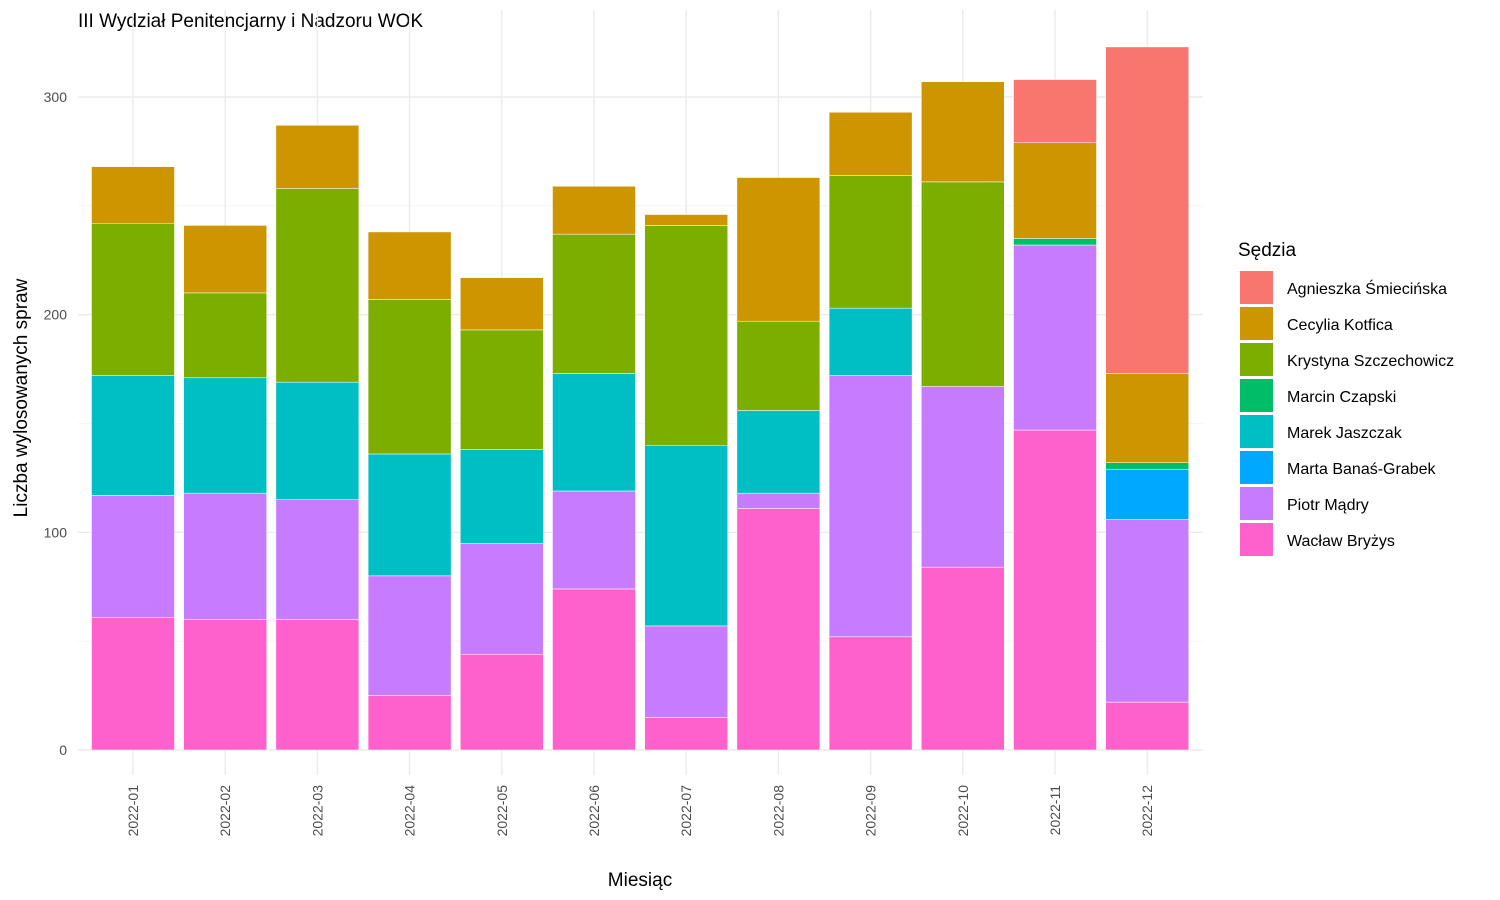 The image size is (1500, 900). Describe the element at coordinates (56, 423) in the screenshot. I see `y-axis-tick-labels: 0 100 200 300` at that location.